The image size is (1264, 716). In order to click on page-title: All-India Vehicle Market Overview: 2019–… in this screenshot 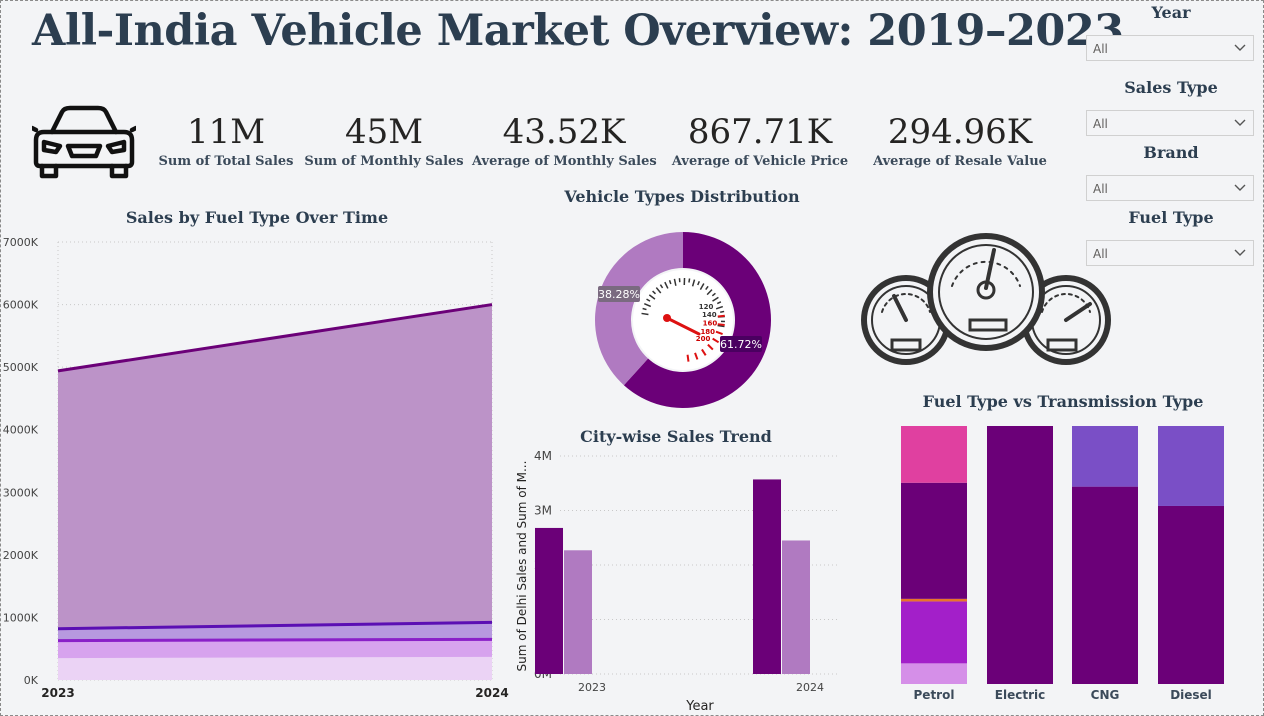, I will do `click(578, 31)`.